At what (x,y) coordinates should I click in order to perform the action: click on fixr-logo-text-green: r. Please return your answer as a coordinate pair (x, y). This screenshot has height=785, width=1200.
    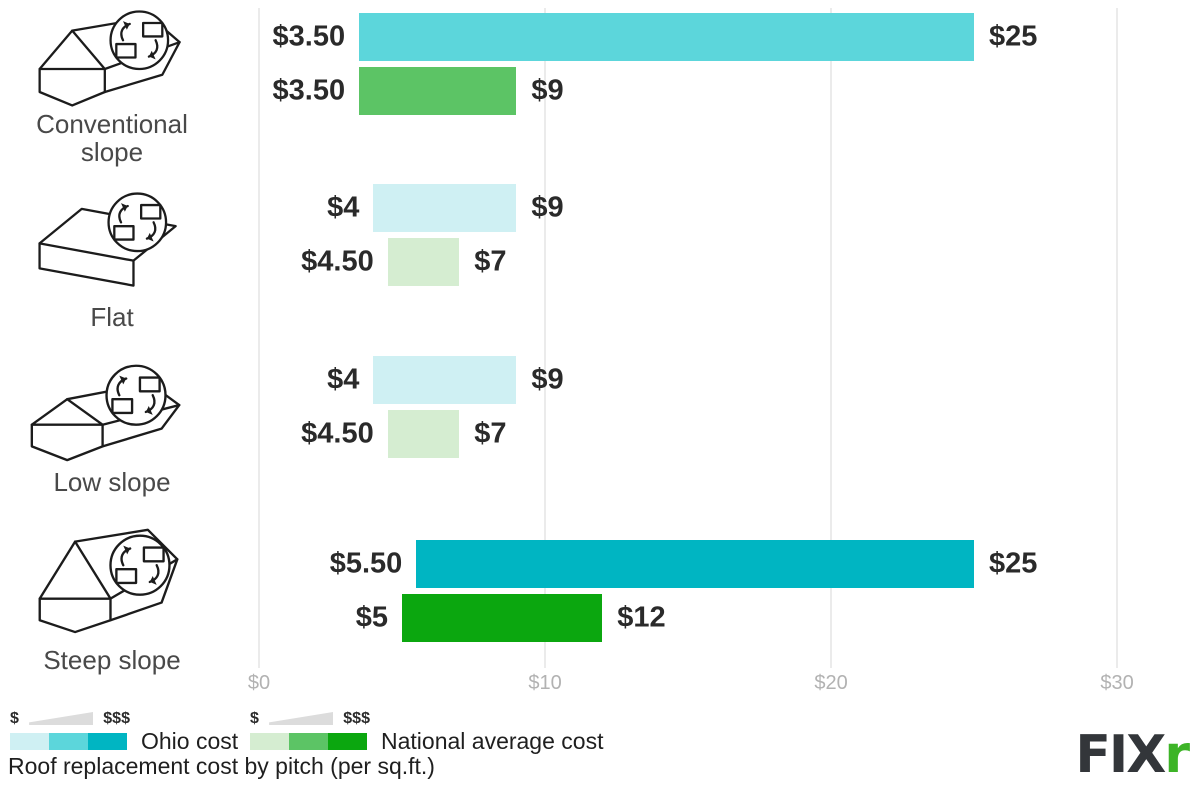
    Looking at the image, I should click on (1177, 755).